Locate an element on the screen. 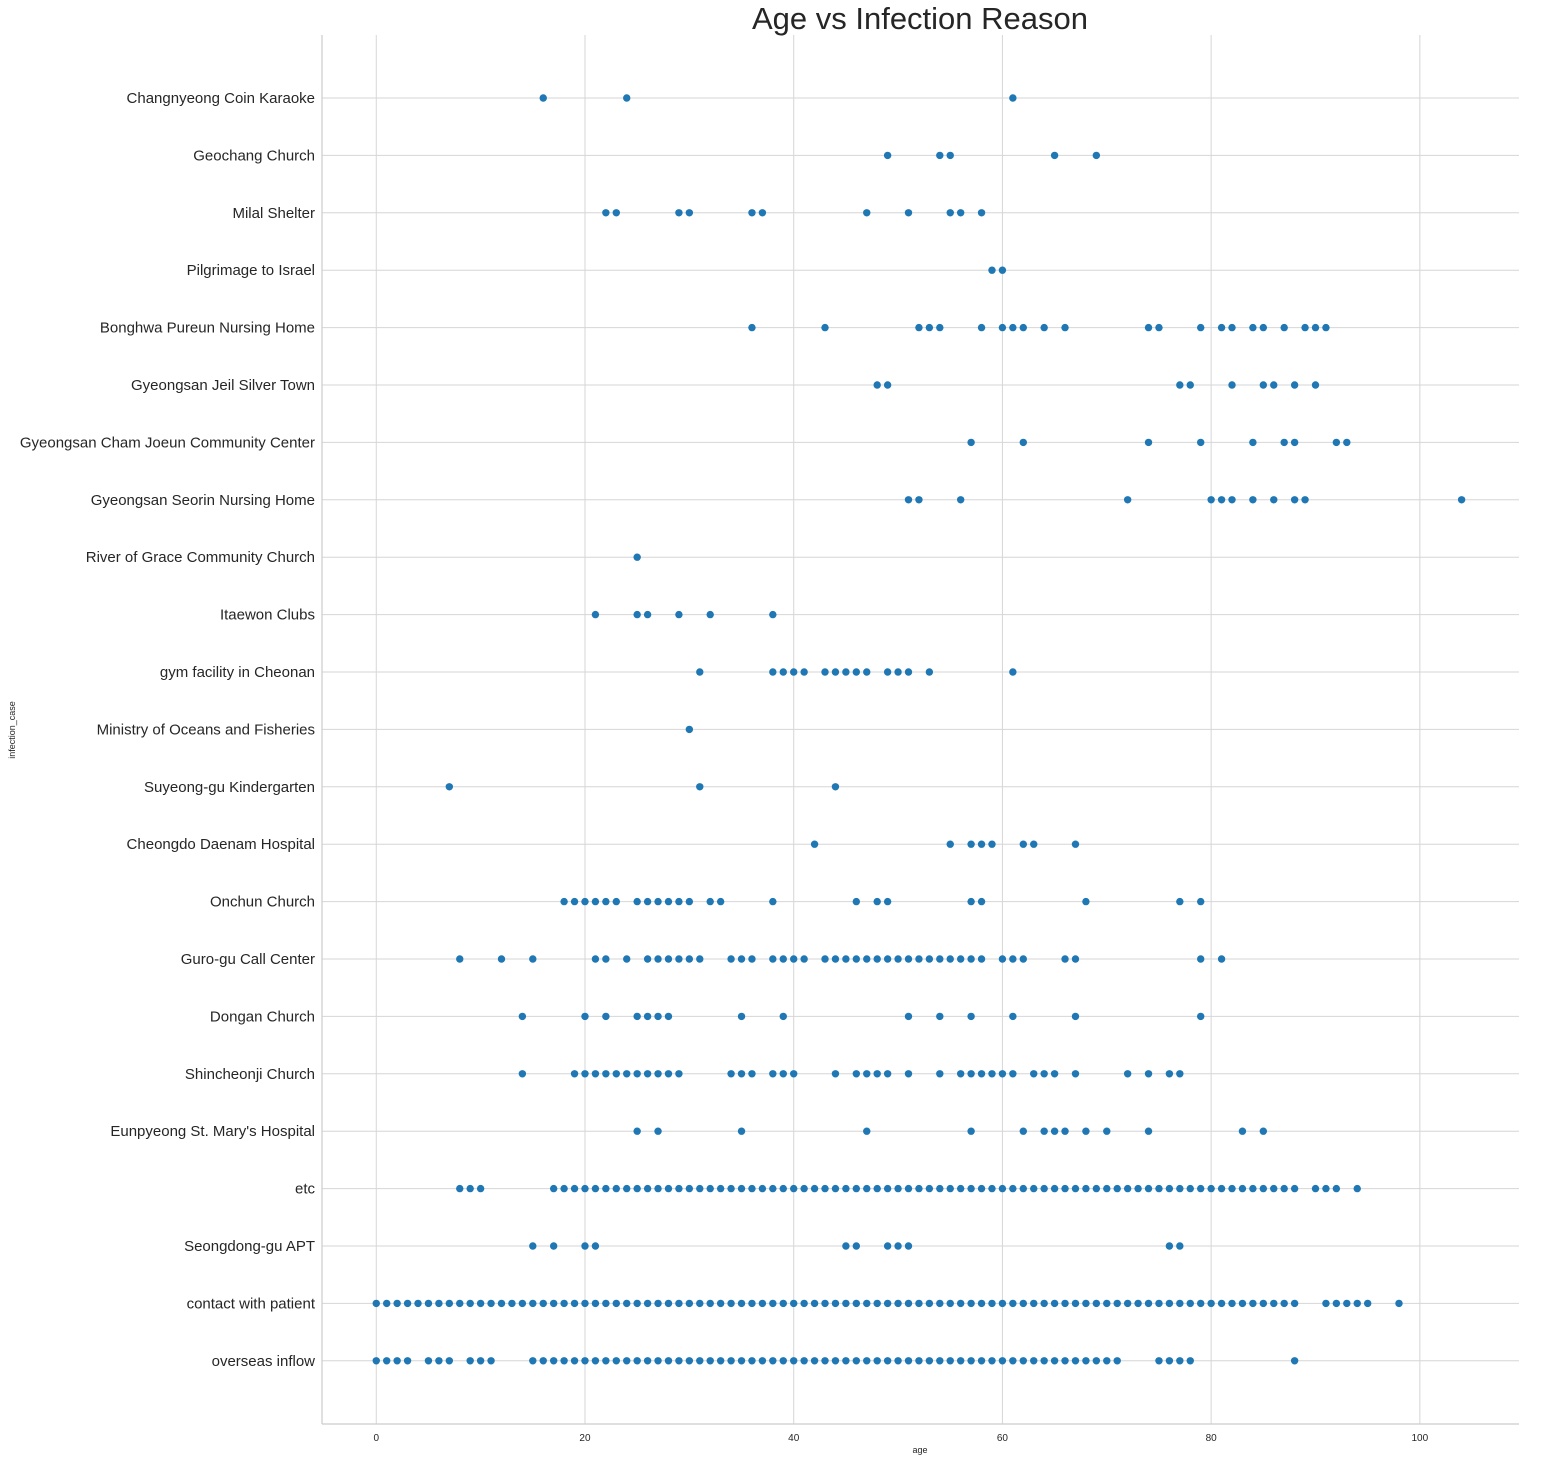 The height and width of the screenshot is (1461, 1543). y-tick-label: Onchun Church is located at coordinates (262, 902).